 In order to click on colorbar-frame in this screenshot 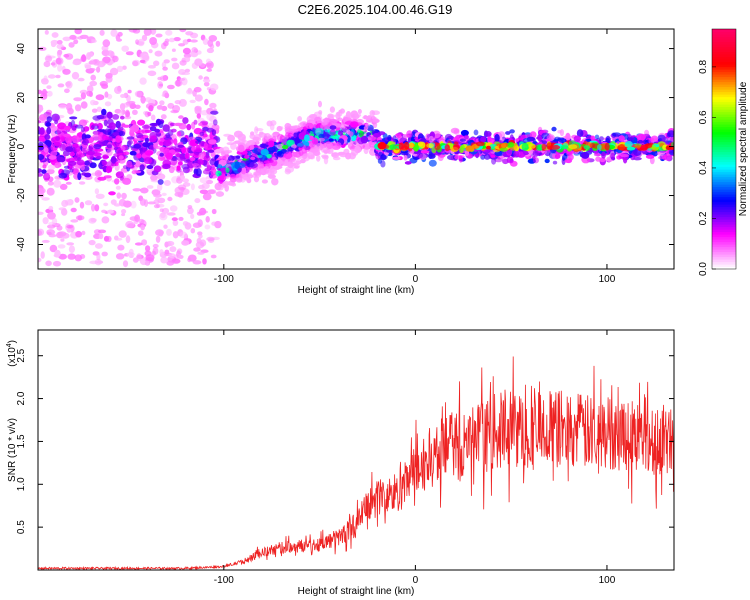, I will do `click(724, 149)`.